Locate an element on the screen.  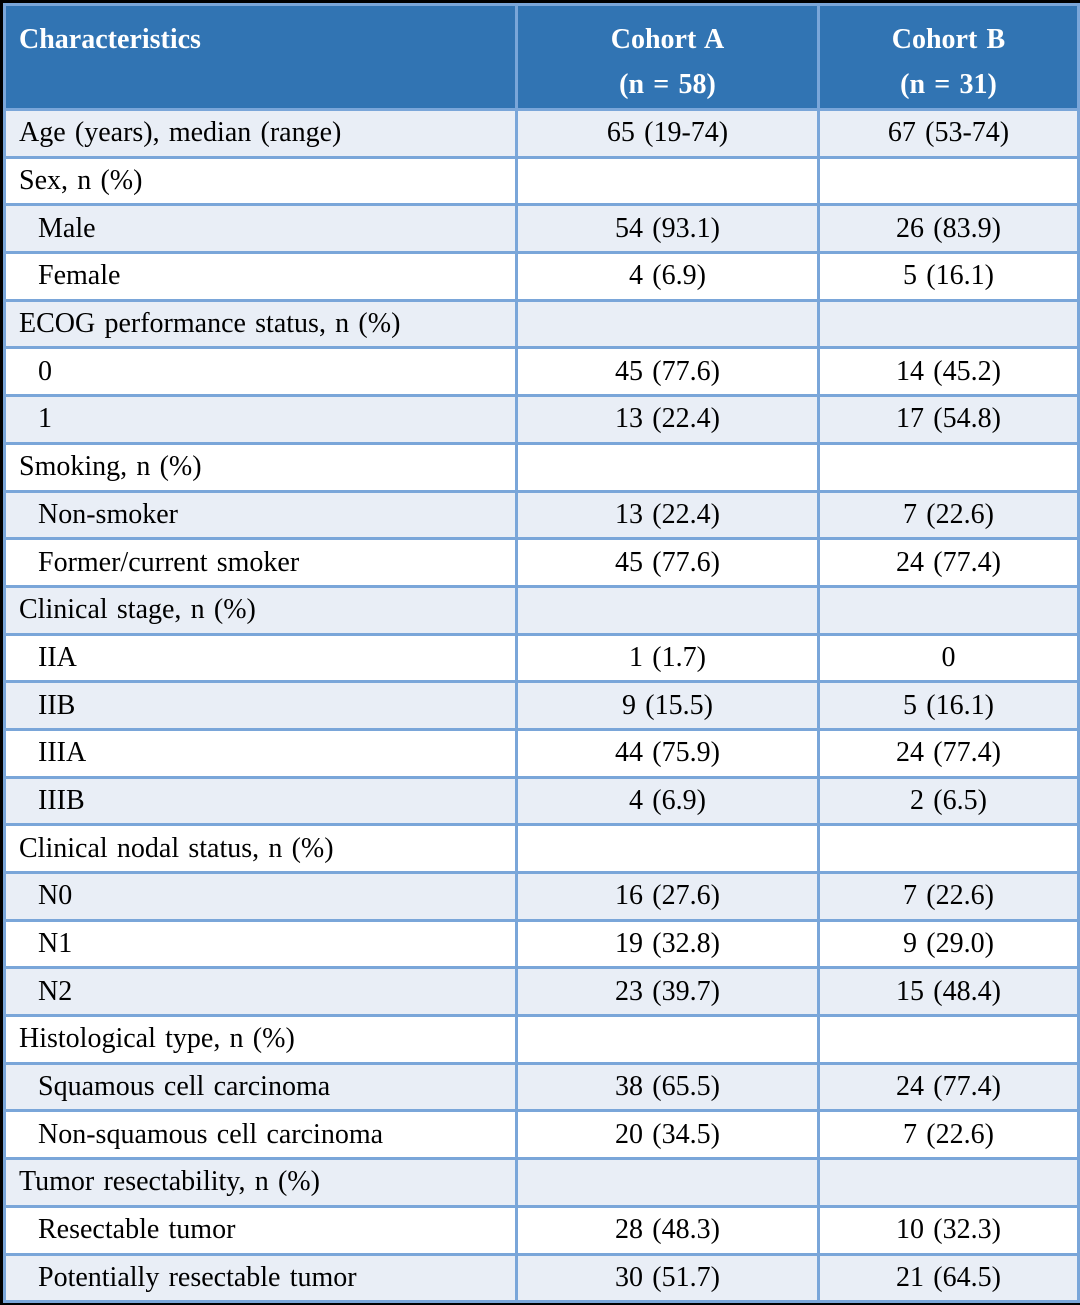
table-row: Tumor resectability, n (%) is located at coordinates (541, 1182).